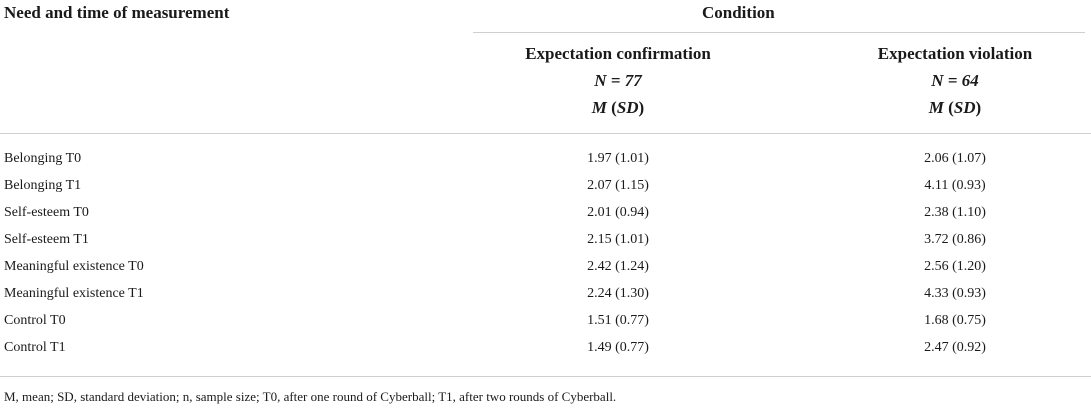 The height and width of the screenshot is (413, 1091). Describe the element at coordinates (955, 266) in the screenshot. I see `violation-value: 2.56 (1.20)` at that location.